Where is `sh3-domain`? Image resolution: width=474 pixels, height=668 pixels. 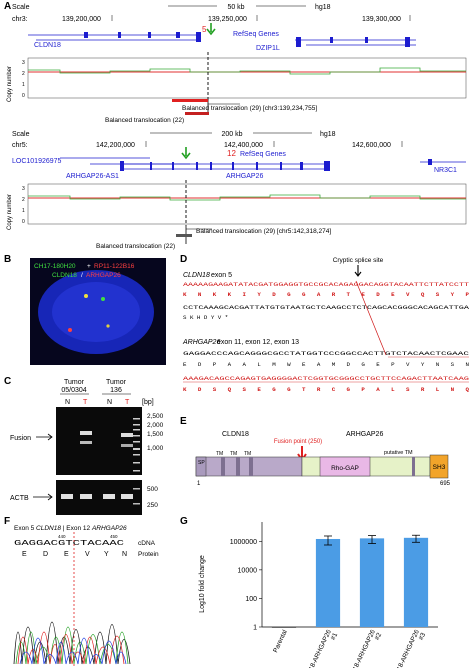 sh3-domain is located at coordinates (439, 466).